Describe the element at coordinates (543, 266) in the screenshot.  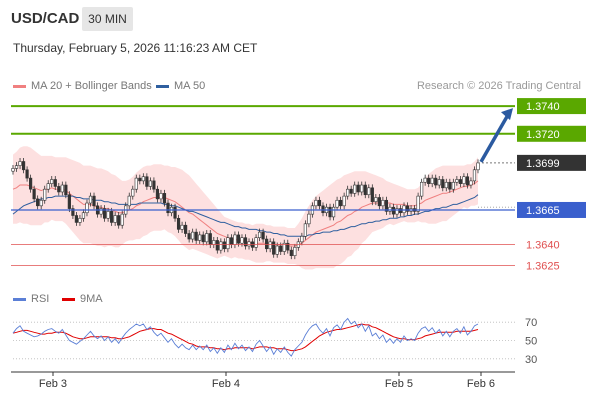
I see `support-label: 1.3625` at that location.